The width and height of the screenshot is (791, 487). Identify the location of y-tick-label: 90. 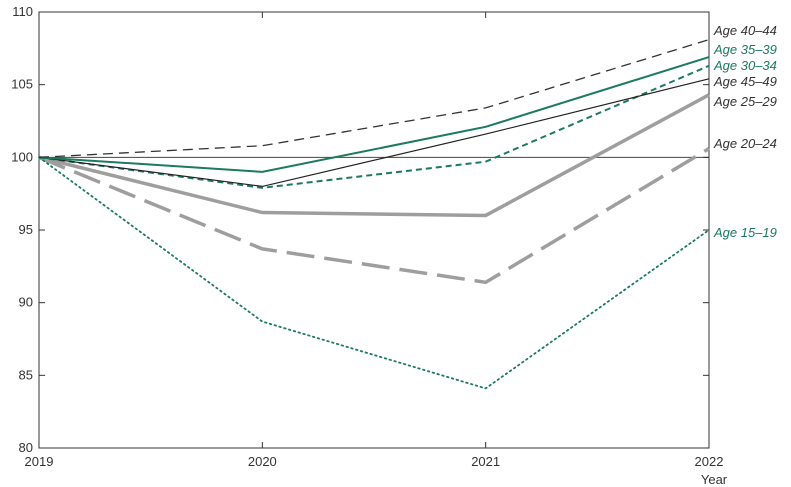
(26, 302).